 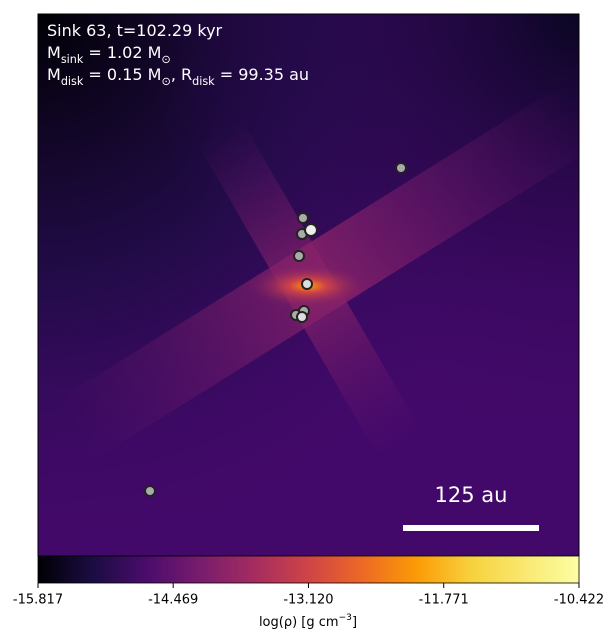 What do you see at coordinates (181, 74) in the screenshot?
I see `text-part: , R` at bounding box center [181, 74].